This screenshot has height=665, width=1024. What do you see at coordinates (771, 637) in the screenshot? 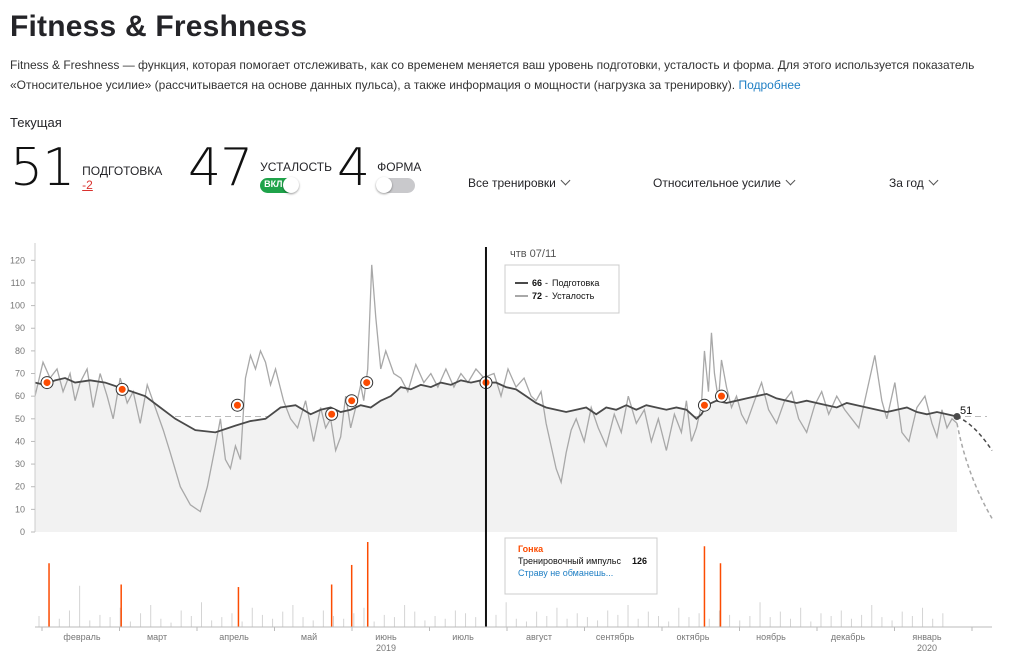
I see `x-month-label: ноябрь` at bounding box center [771, 637].